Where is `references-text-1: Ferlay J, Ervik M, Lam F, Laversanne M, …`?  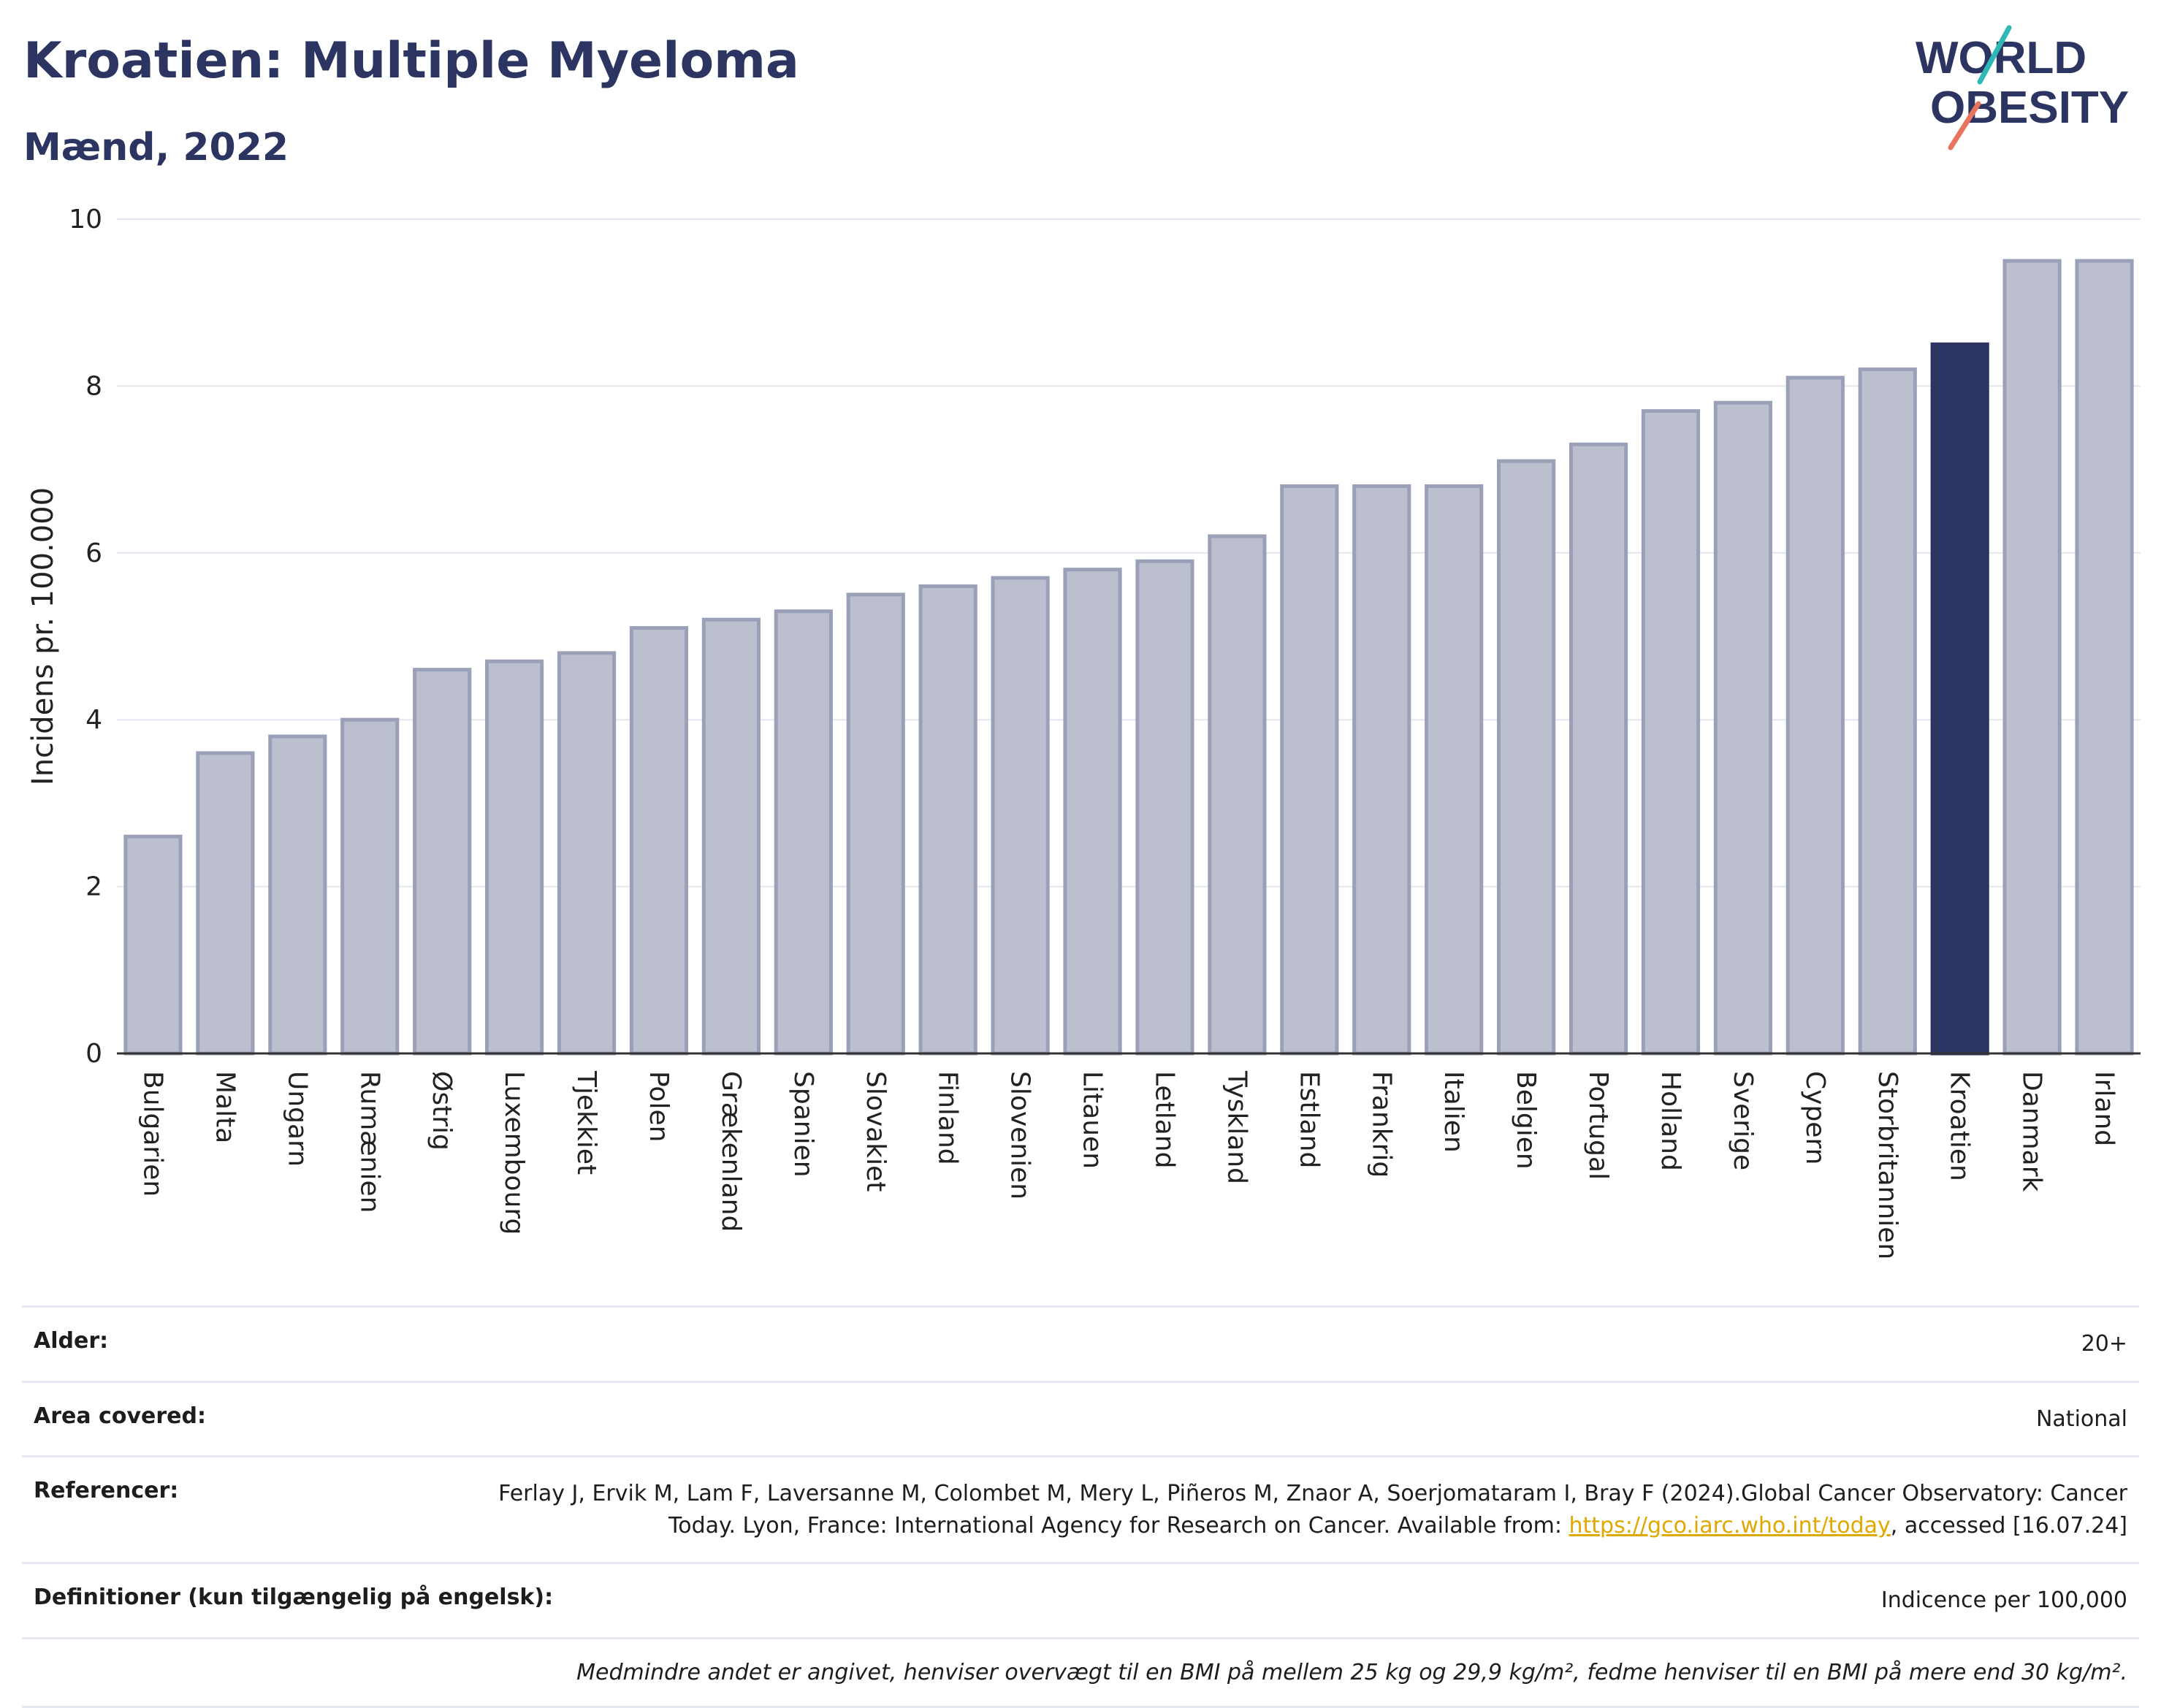 references-text-1: Ferlay J, Ervik M, Lam F, Laversanne M, … is located at coordinates (1312, 1510).